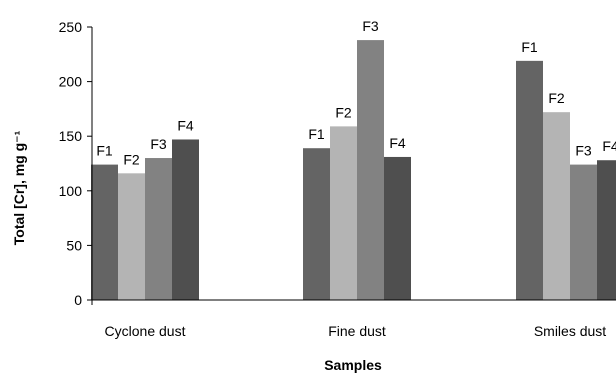  What do you see at coordinates (19, 187) in the screenshot?
I see `y-axis-title: Total [Cr], mg g⁻¹` at bounding box center [19, 187].